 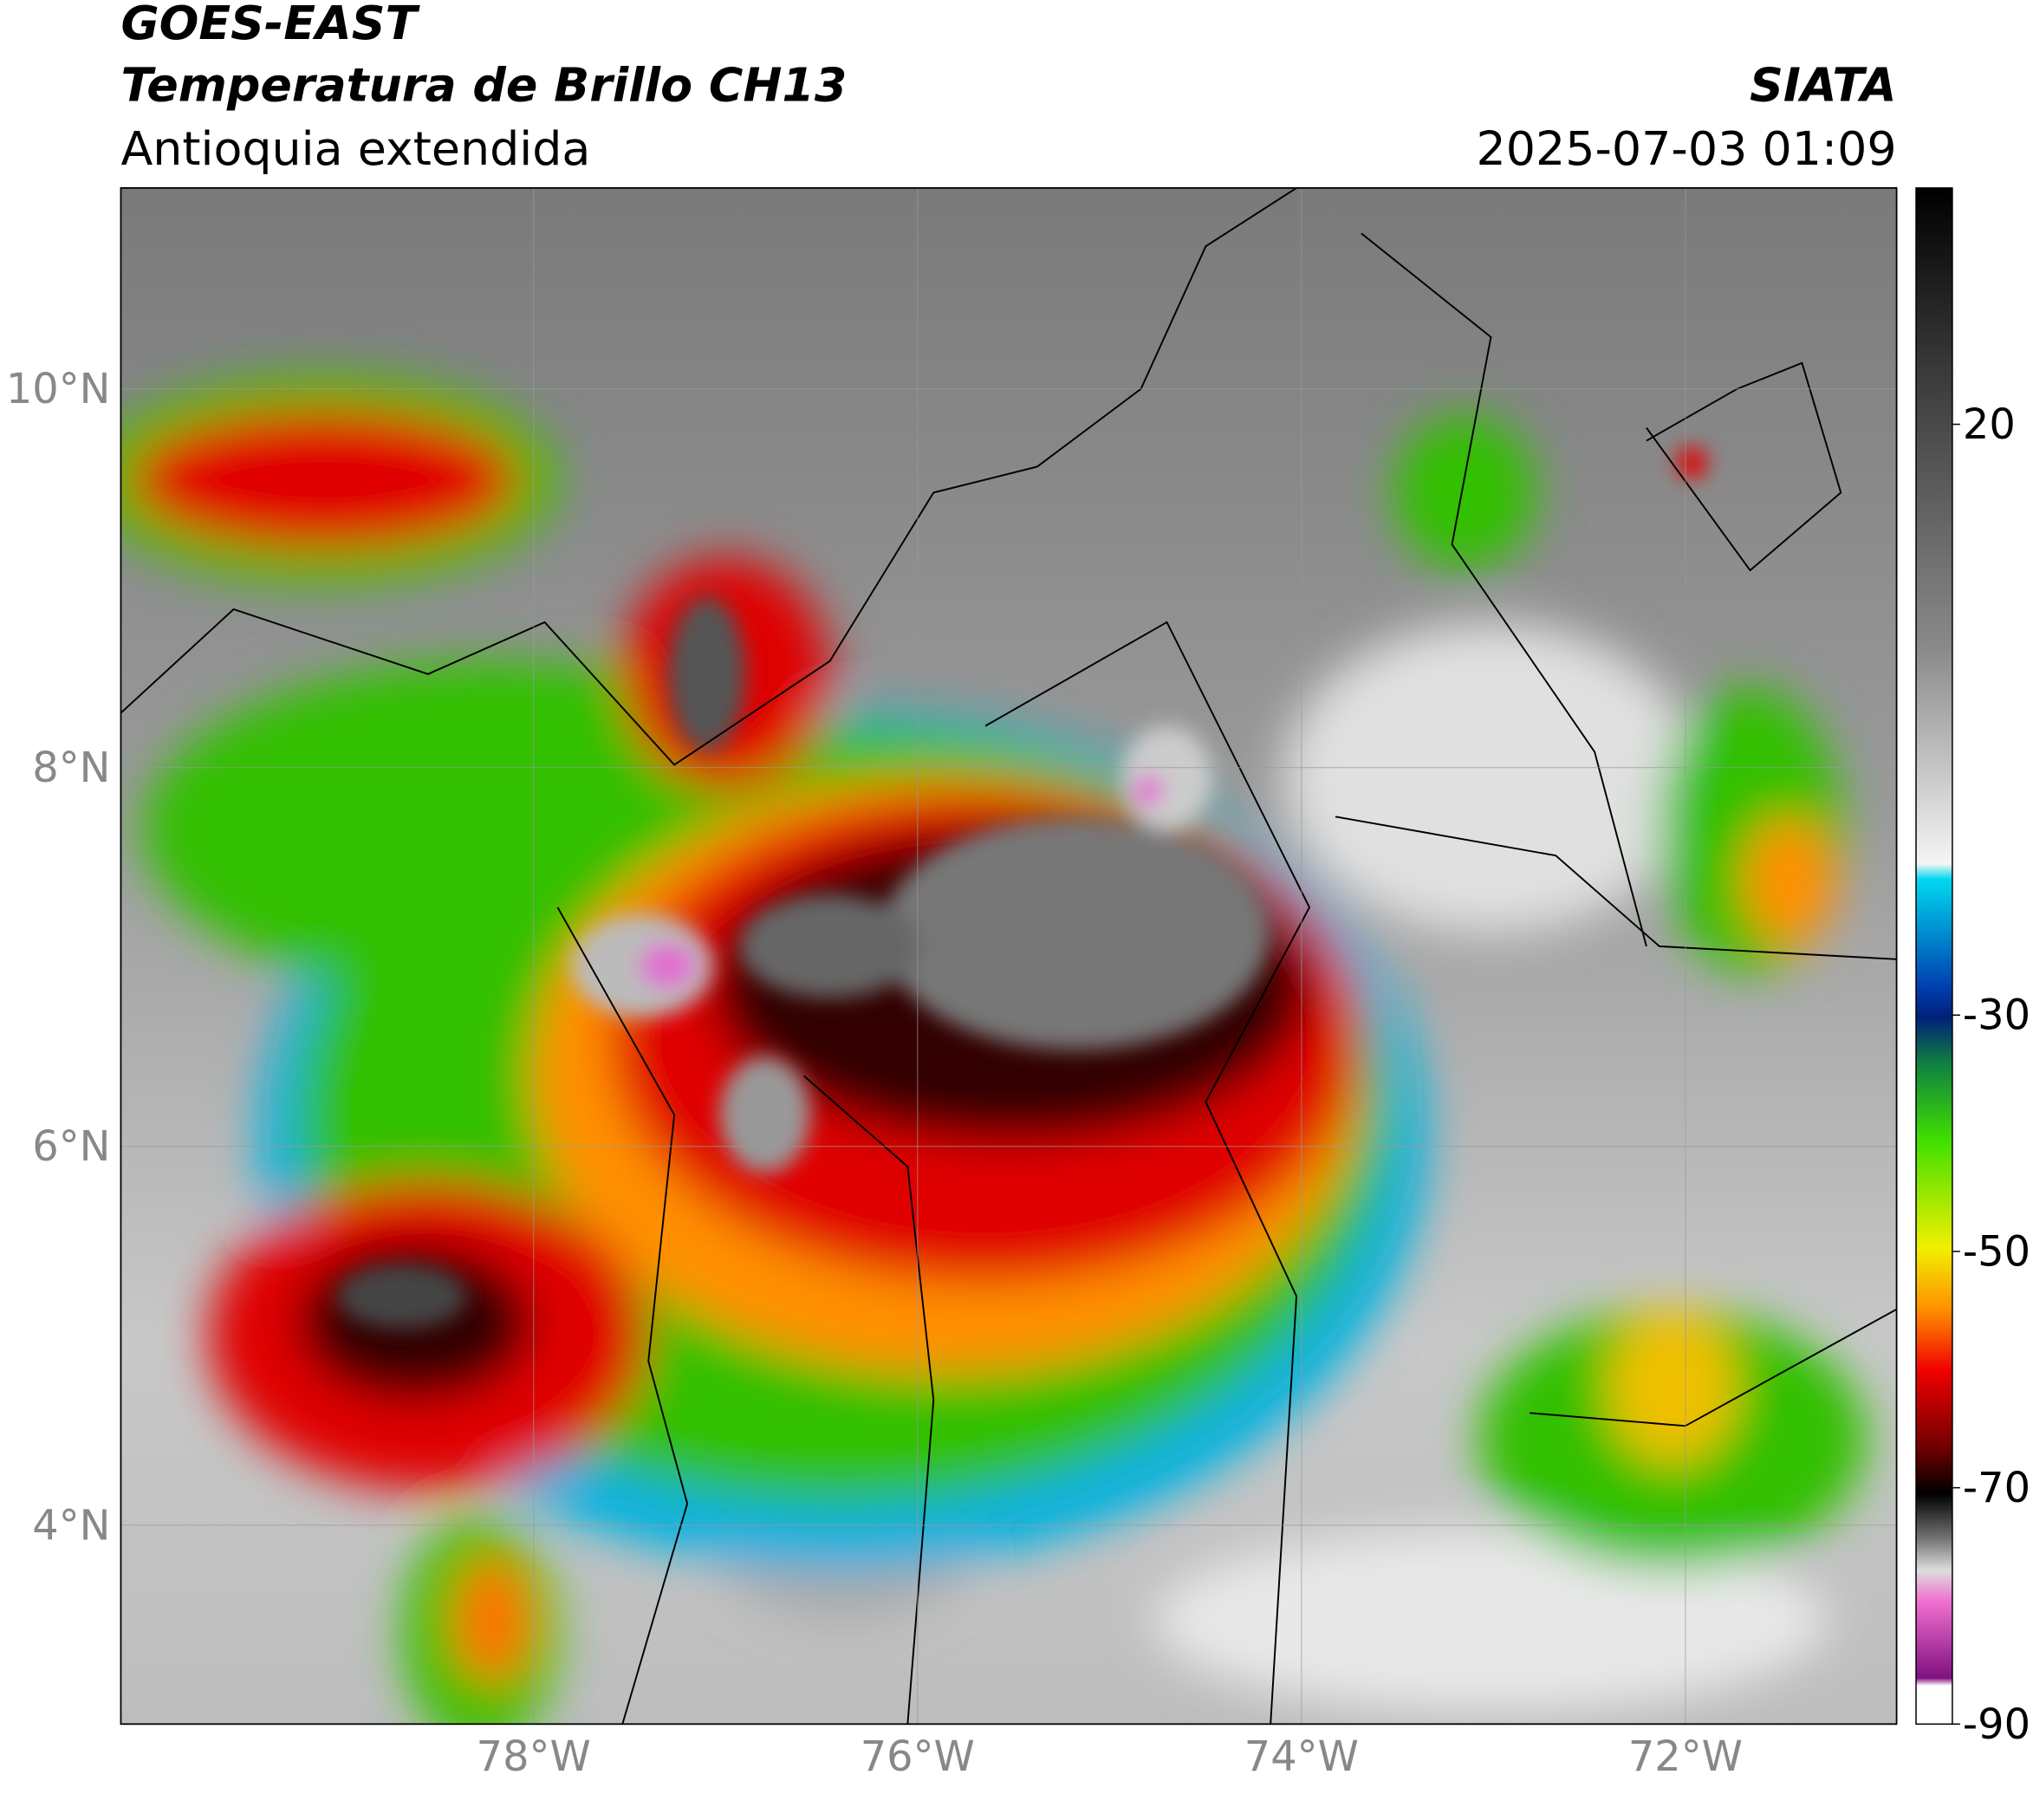 I want to click on colorbar, so click(x=1934, y=956).